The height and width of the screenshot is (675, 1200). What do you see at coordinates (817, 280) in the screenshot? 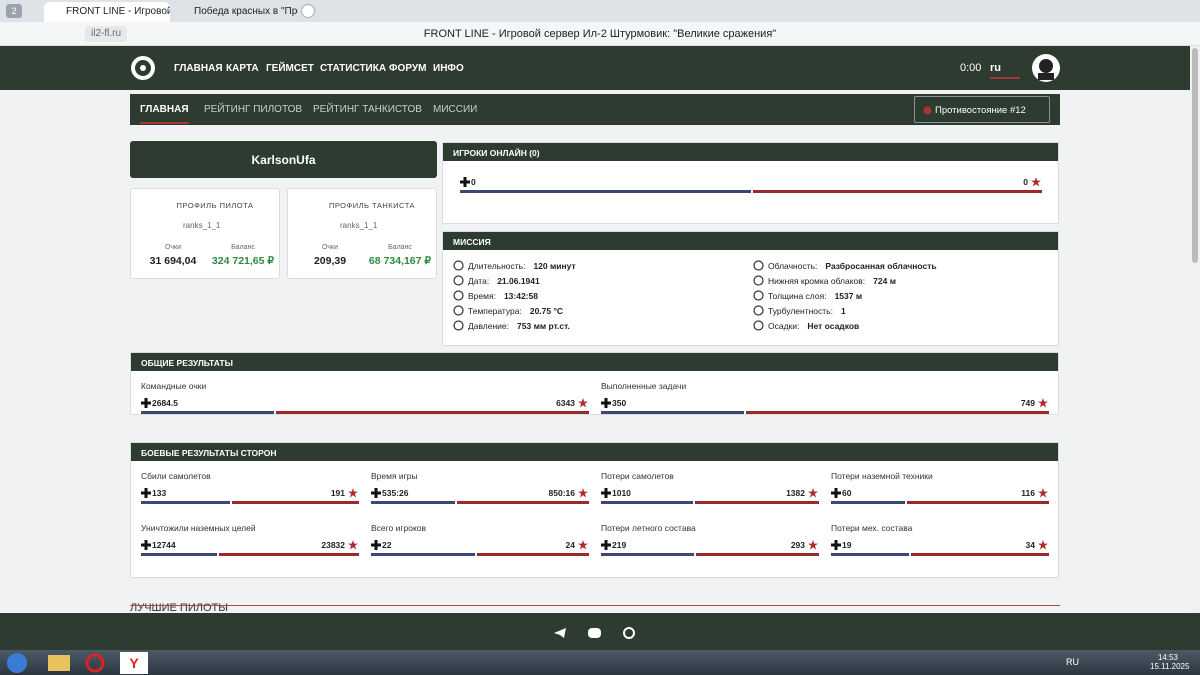
I see `mission-label: Нижняя кромка облаков:` at bounding box center [817, 280].